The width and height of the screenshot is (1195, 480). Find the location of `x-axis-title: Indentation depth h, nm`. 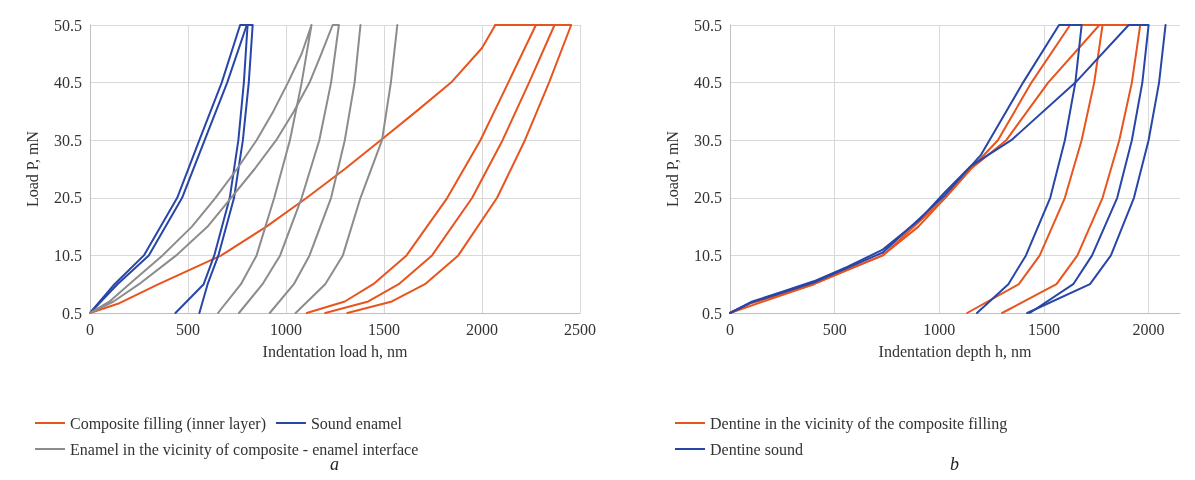

x-axis-title: Indentation depth h, nm is located at coordinates (955, 351).